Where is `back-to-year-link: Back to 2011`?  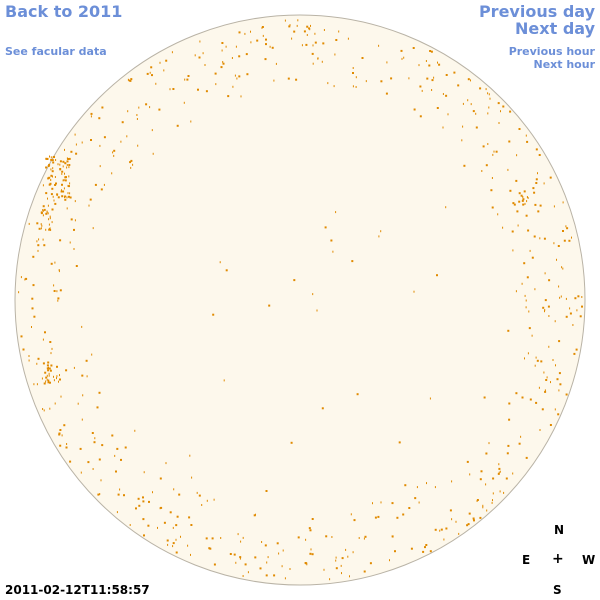 back-to-year-link: Back to 2011 is located at coordinates (64, 11).